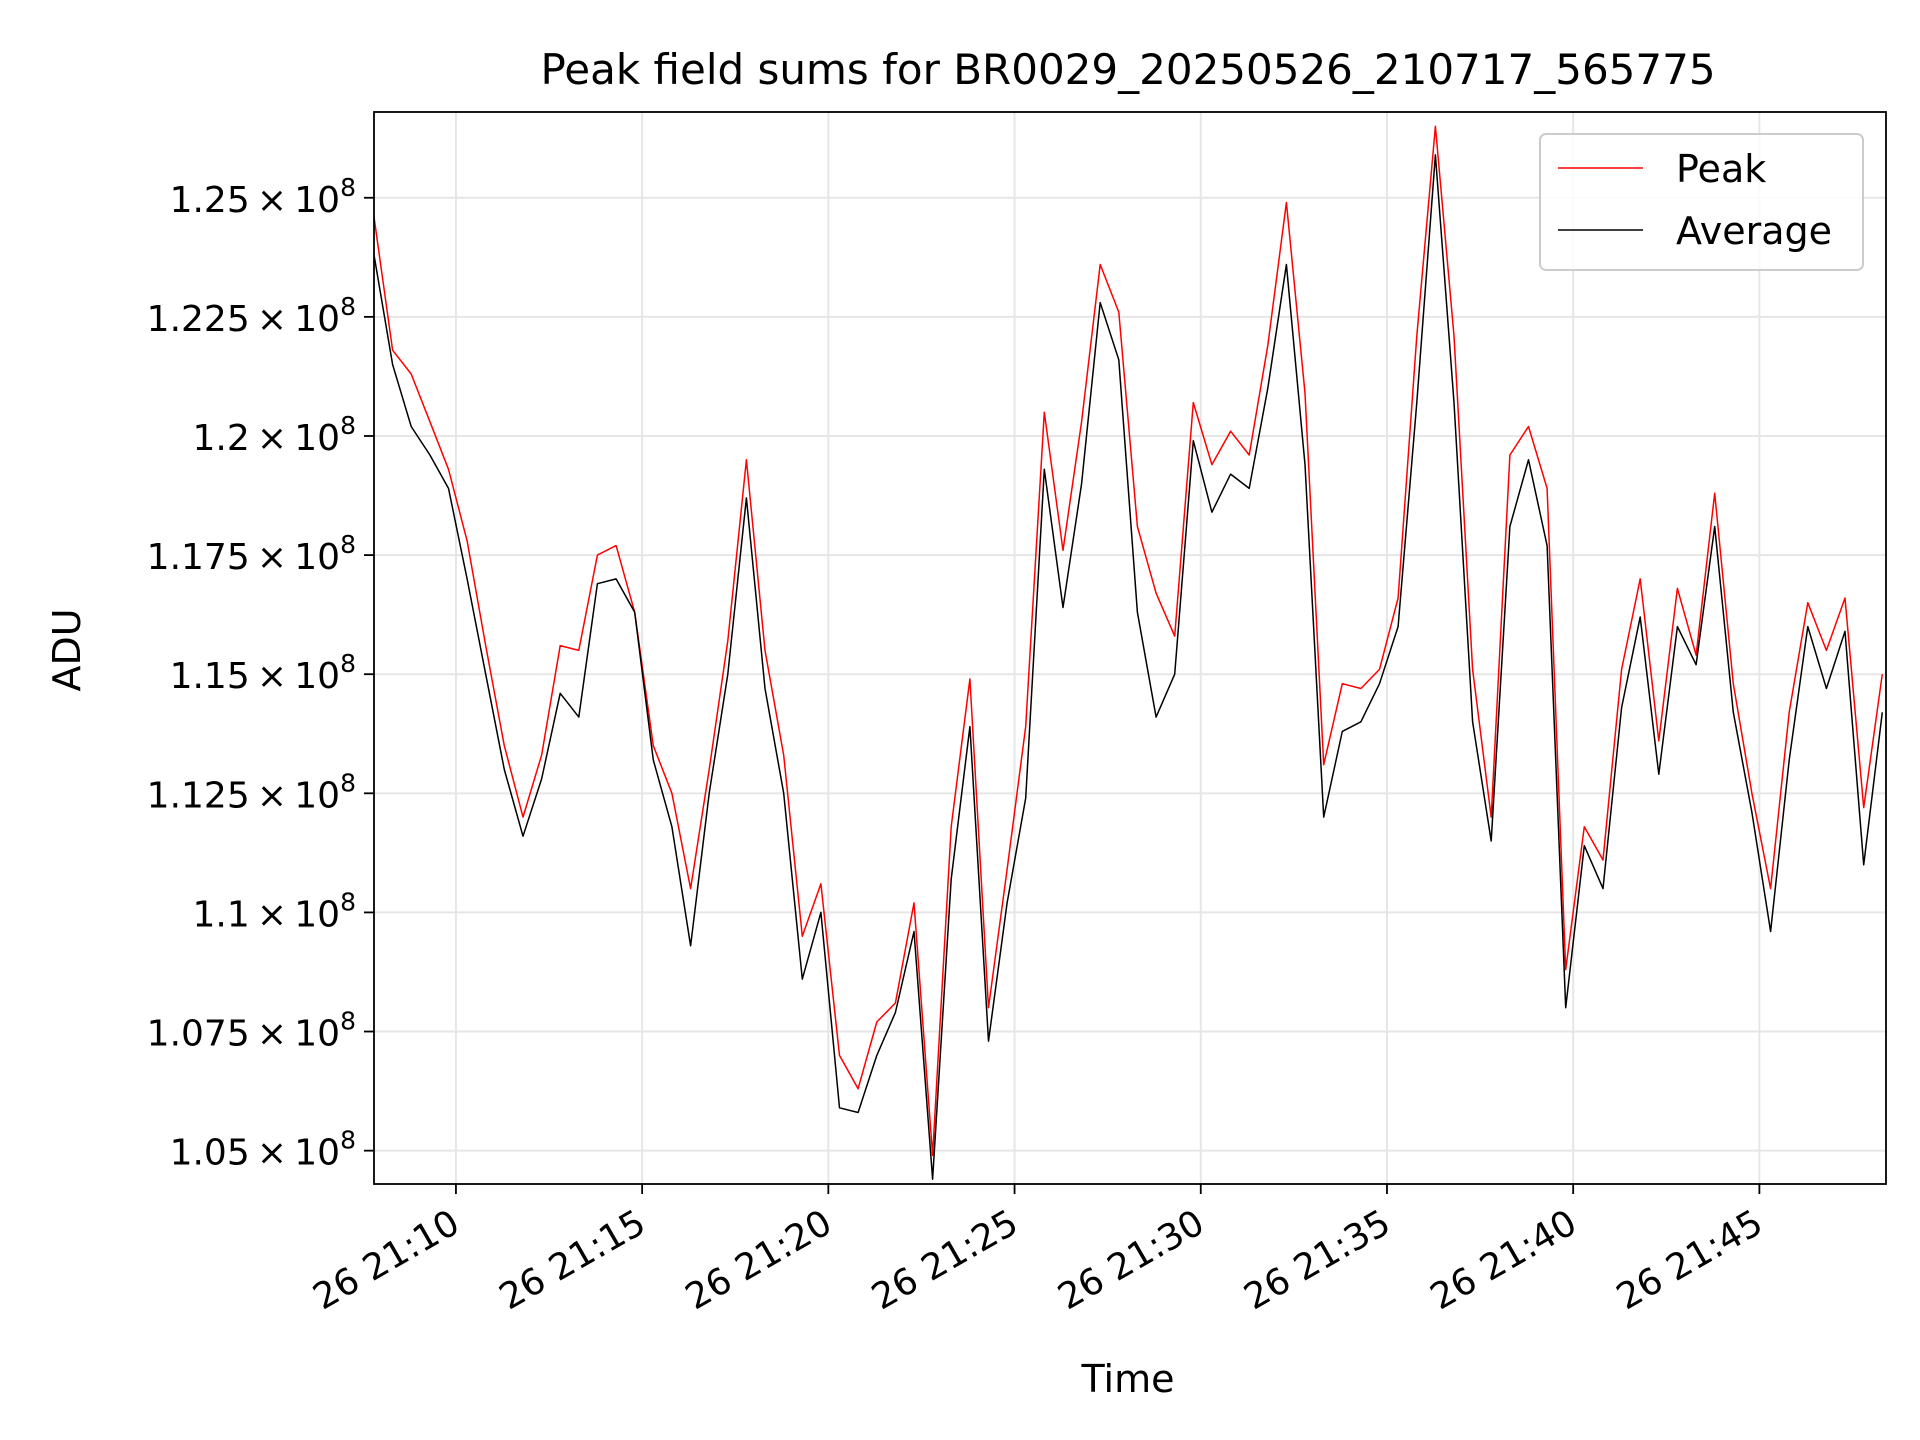 This screenshot has height=1440, width=1920. What do you see at coordinates (1701, 202) in the screenshot?
I see `legend: Peak Average` at bounding box center [1701, 202].